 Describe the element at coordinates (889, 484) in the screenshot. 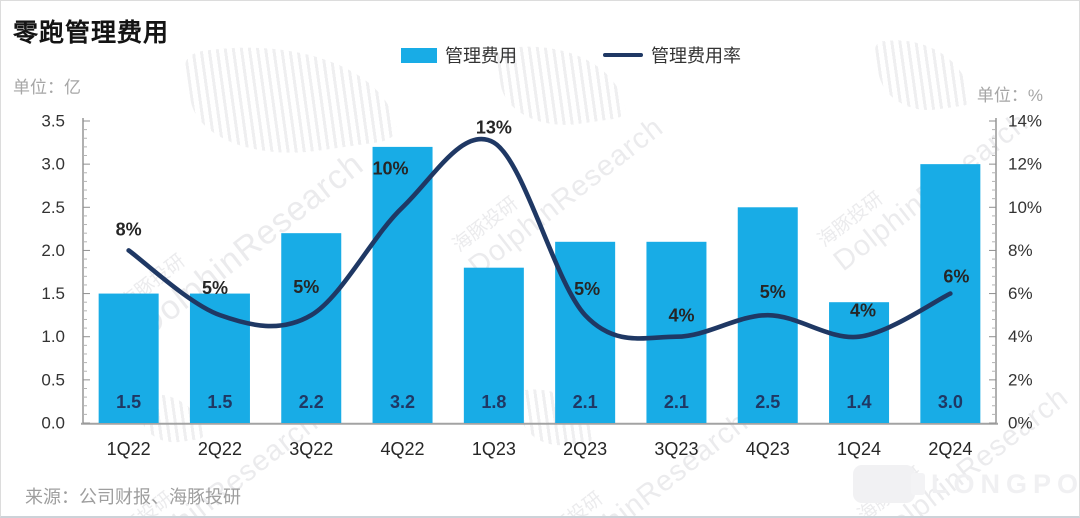

I see `longport-logo-icon` at that location.